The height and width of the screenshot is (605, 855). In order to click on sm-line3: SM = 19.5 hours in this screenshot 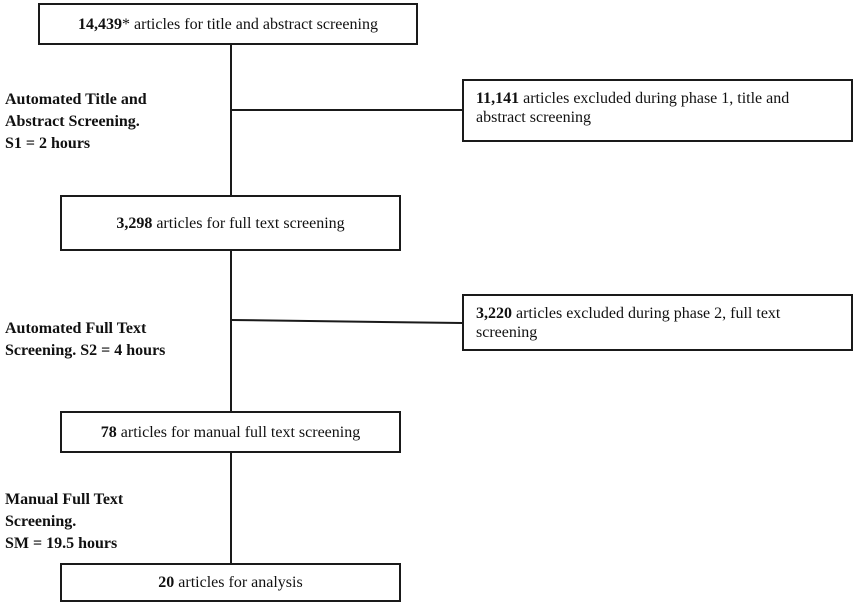, I will do `click(61, 543)`.